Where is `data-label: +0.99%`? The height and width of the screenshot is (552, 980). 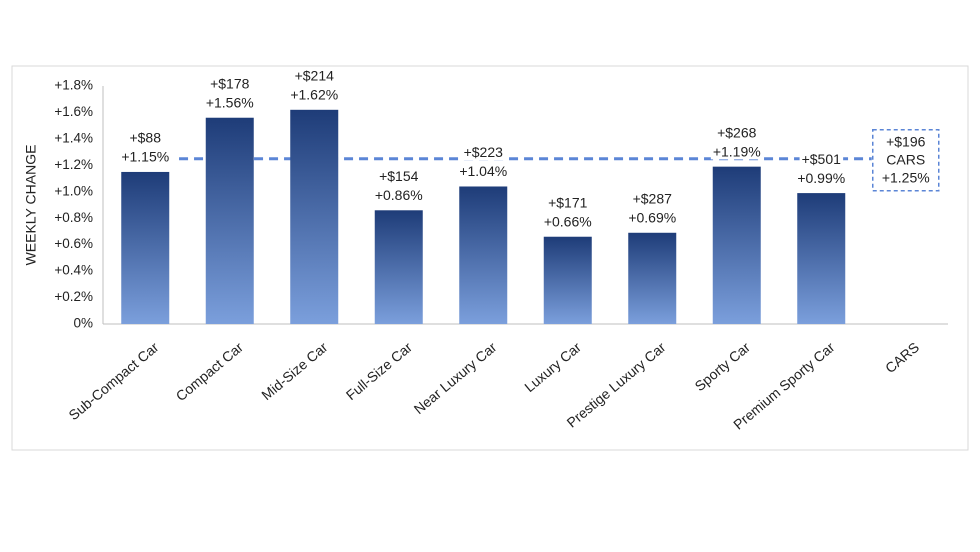
data-label: +0.99% is located at coordinates (821, 178).